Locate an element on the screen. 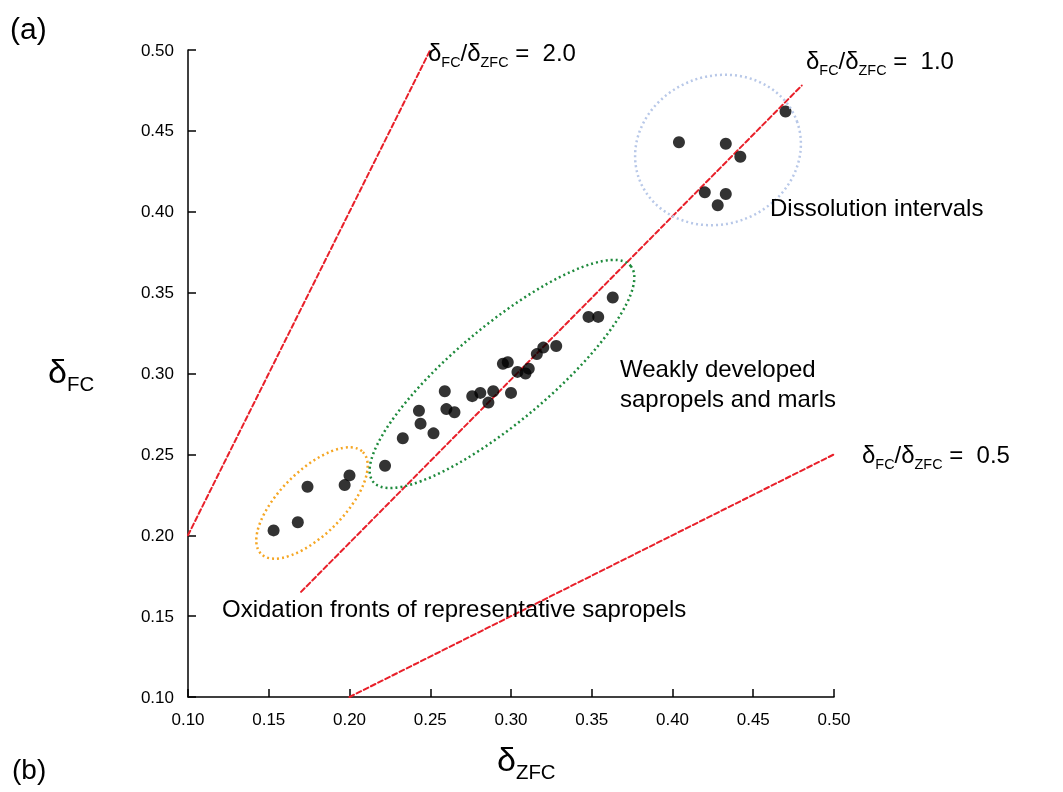 This screenshot has width=1063, height=792. x-axis-title: δ$_{ZFC}$ is located at coordinates (527, 762).